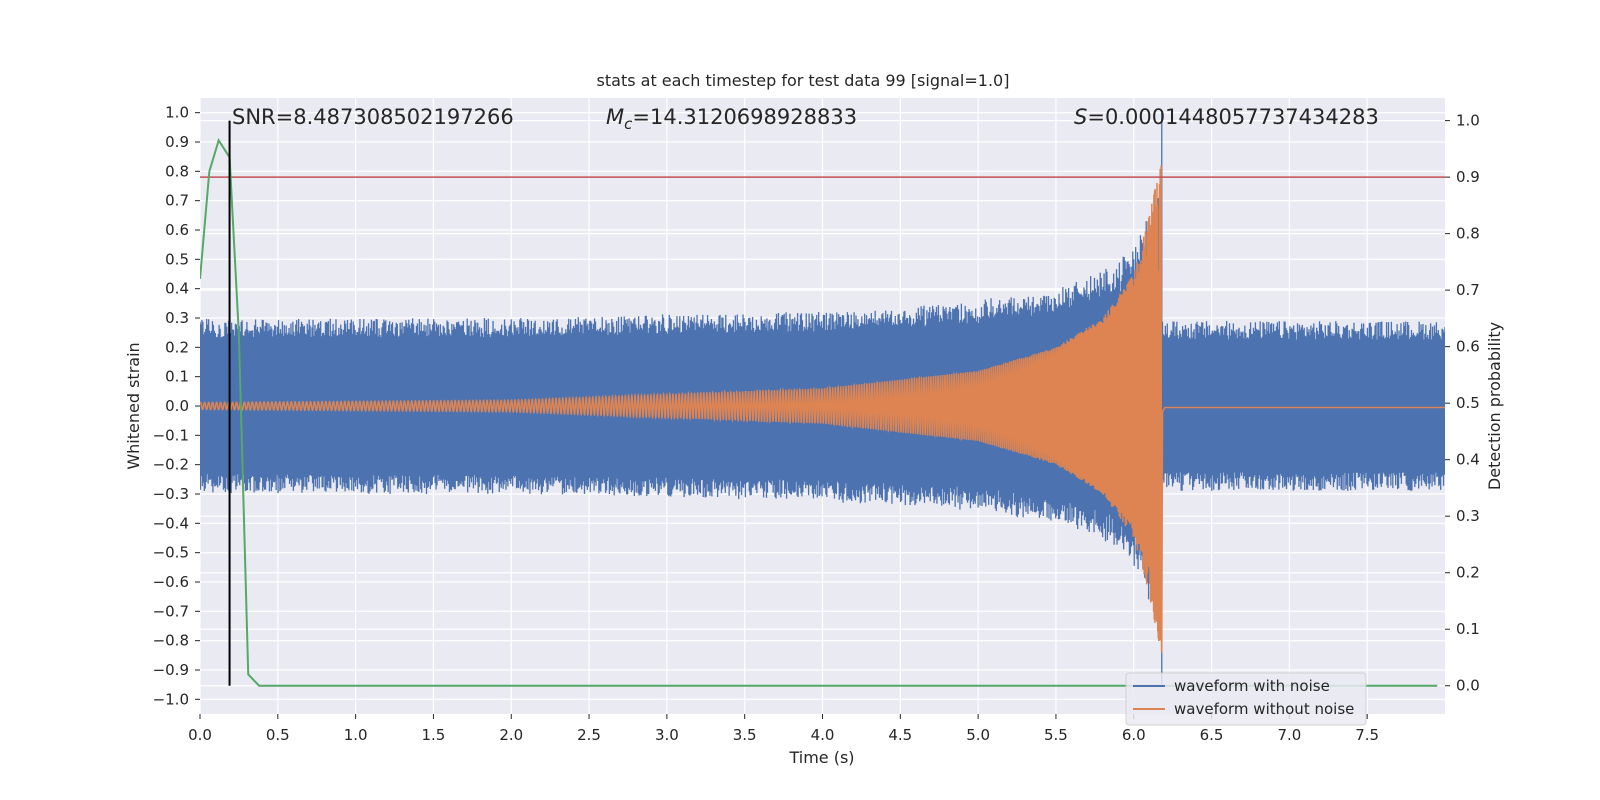 This screenshot has height=800, width=1600. Describe the element at coordinates (1233, 117) in the screenshot. I see `annotation-significance-value: =0.0001448057737434283` at that location.